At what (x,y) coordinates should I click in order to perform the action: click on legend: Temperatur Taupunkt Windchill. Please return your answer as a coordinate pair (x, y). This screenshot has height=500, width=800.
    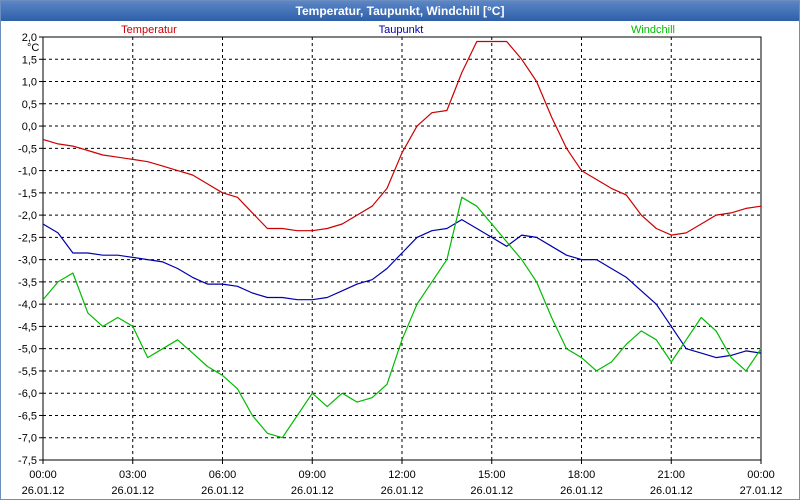
    Looking at the image, I should click on (398, 30).